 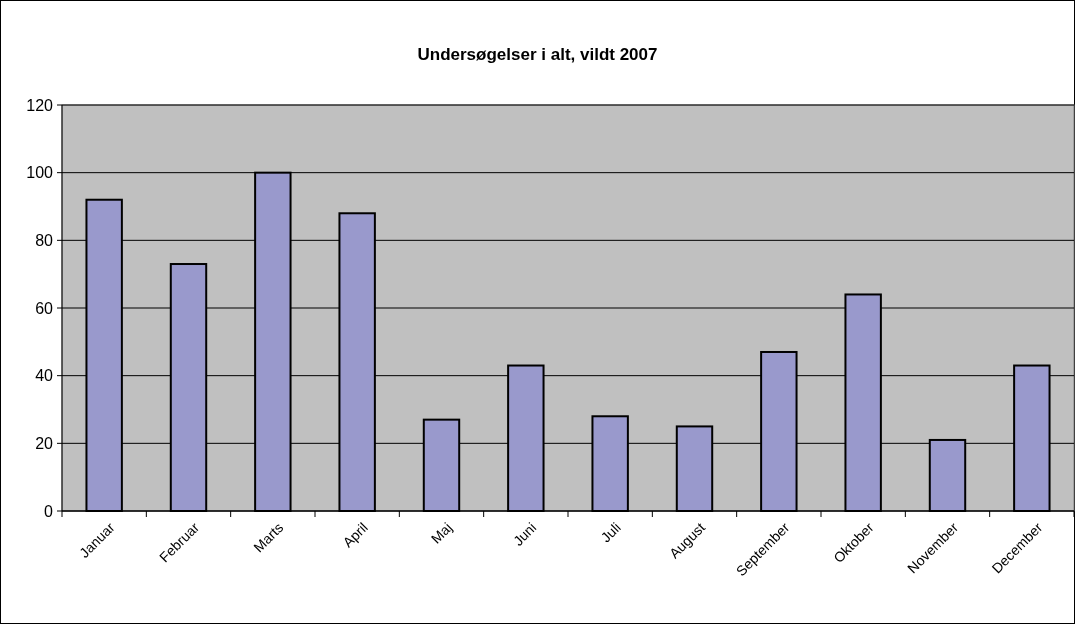 What do you see at coordinates (44, 443) in the screenshot?
I see `y-tick-label: 20` at bounding box center [44, 443].